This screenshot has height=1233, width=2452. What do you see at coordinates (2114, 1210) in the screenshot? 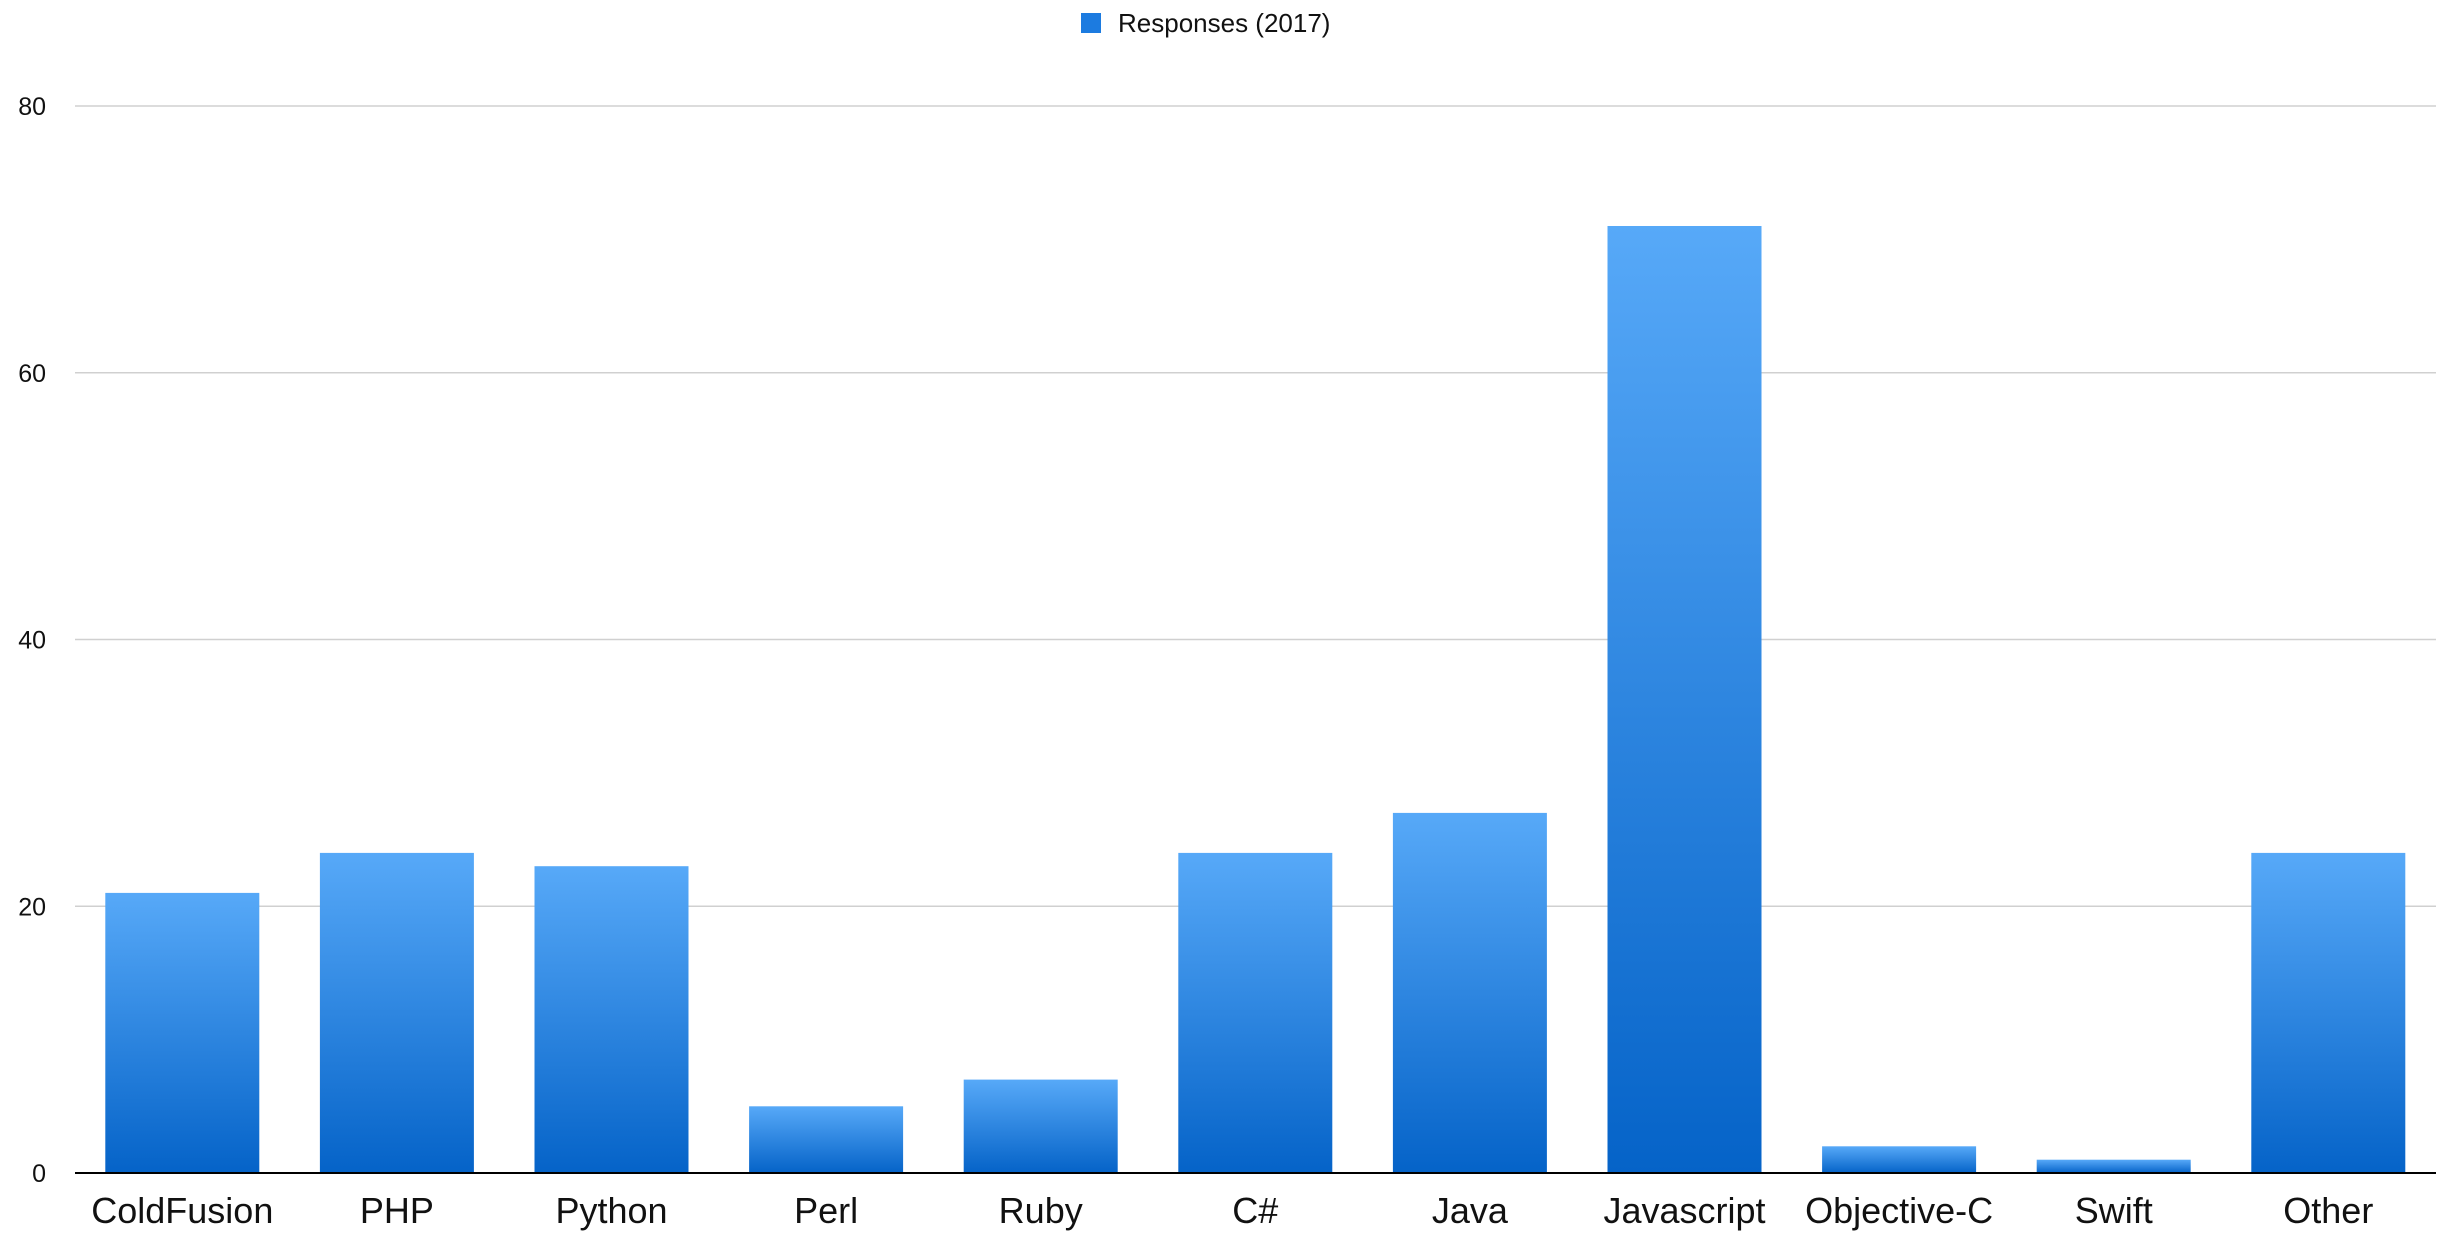
I see `x-tick-label: Swift` at bounding box center [2114, 1210].